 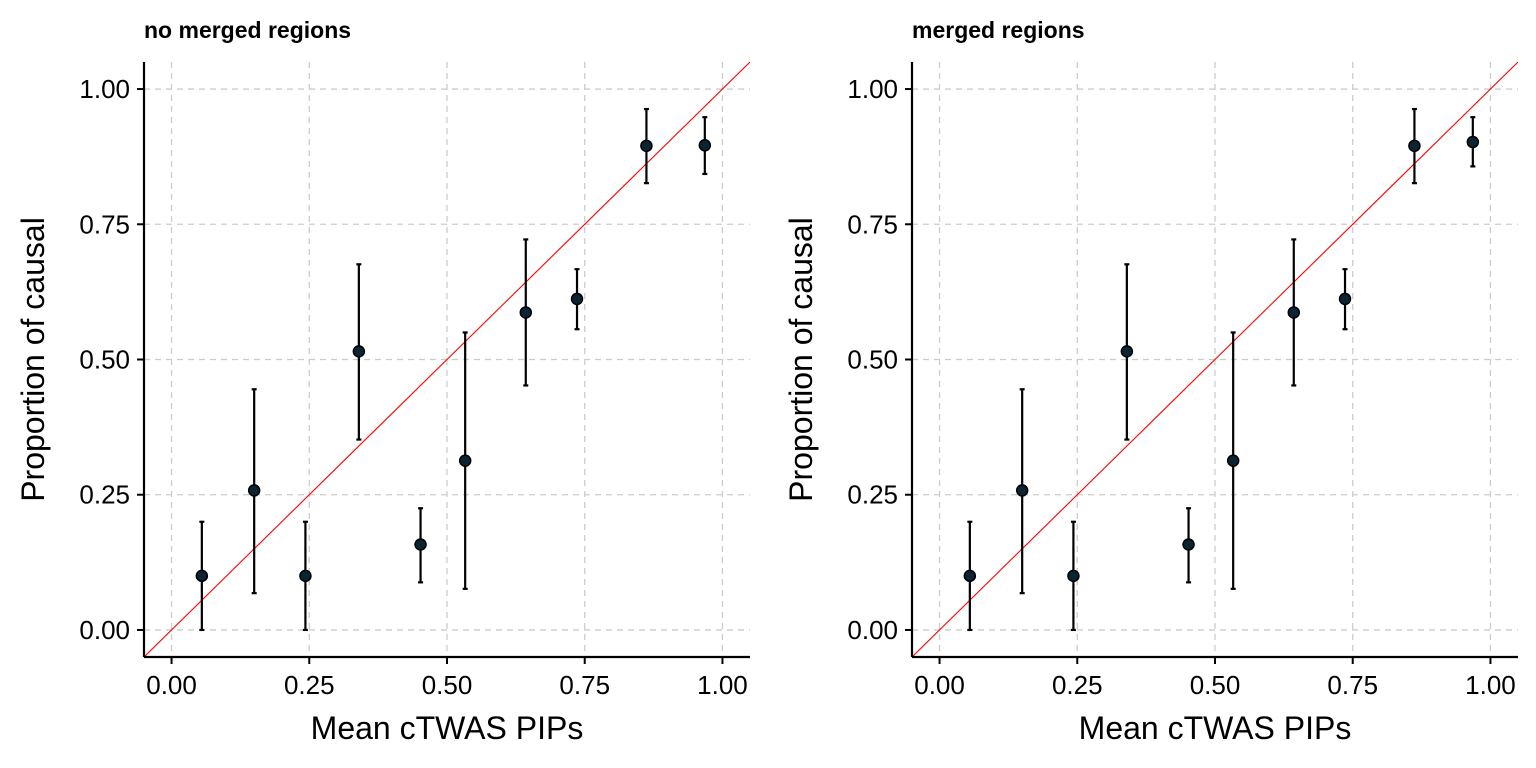 I want to click on panel-title: no merged regions, so click(x=247, y=30).